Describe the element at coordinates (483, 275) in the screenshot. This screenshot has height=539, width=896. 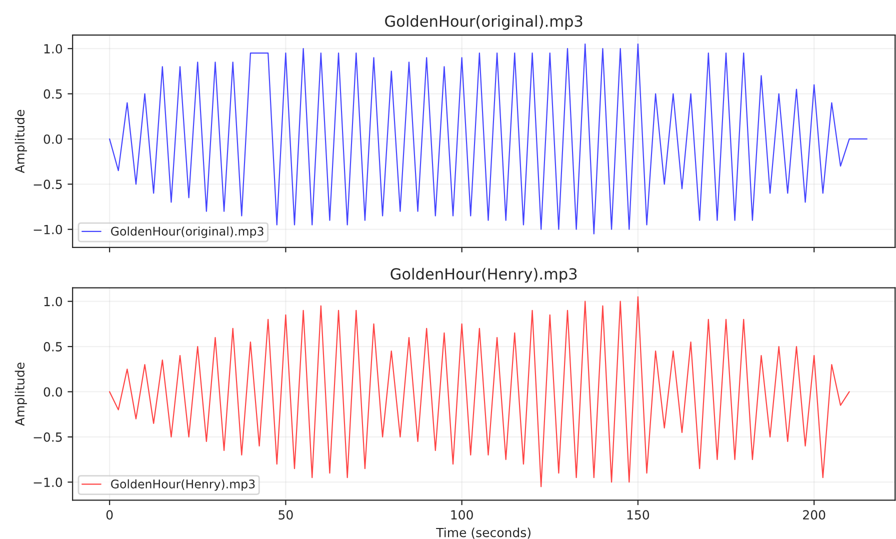
I see `chart-title: GoldenHour(Henry).mp3` at that location.